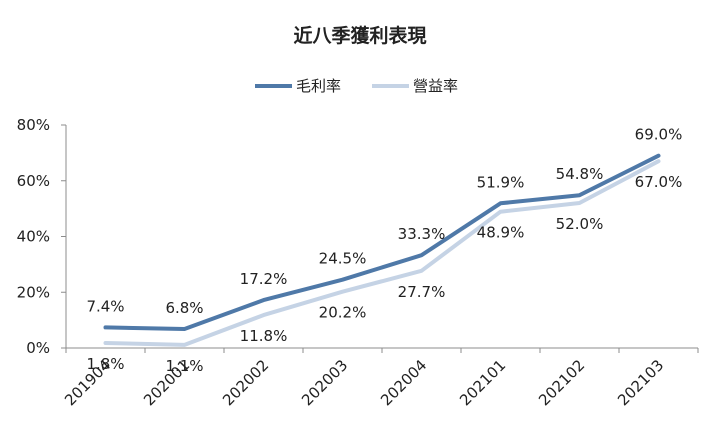 The height and width of the screenshot is (438, 720). Describe the element at coordinates (264, 336) in the screenshot. I see `data-label-operating-margin: 11.8%` at that location.